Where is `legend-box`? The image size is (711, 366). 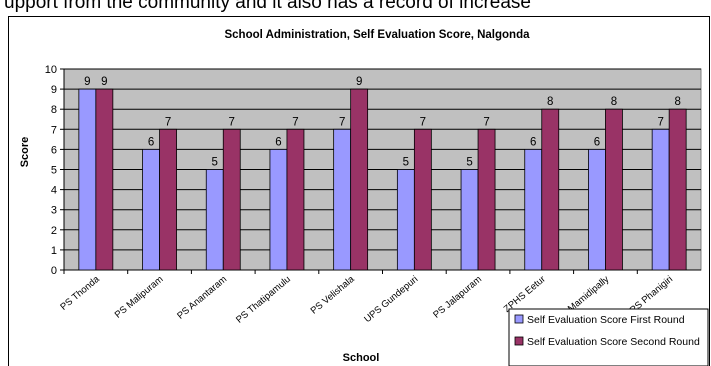
legend-box is located at coordinates (608, 337).